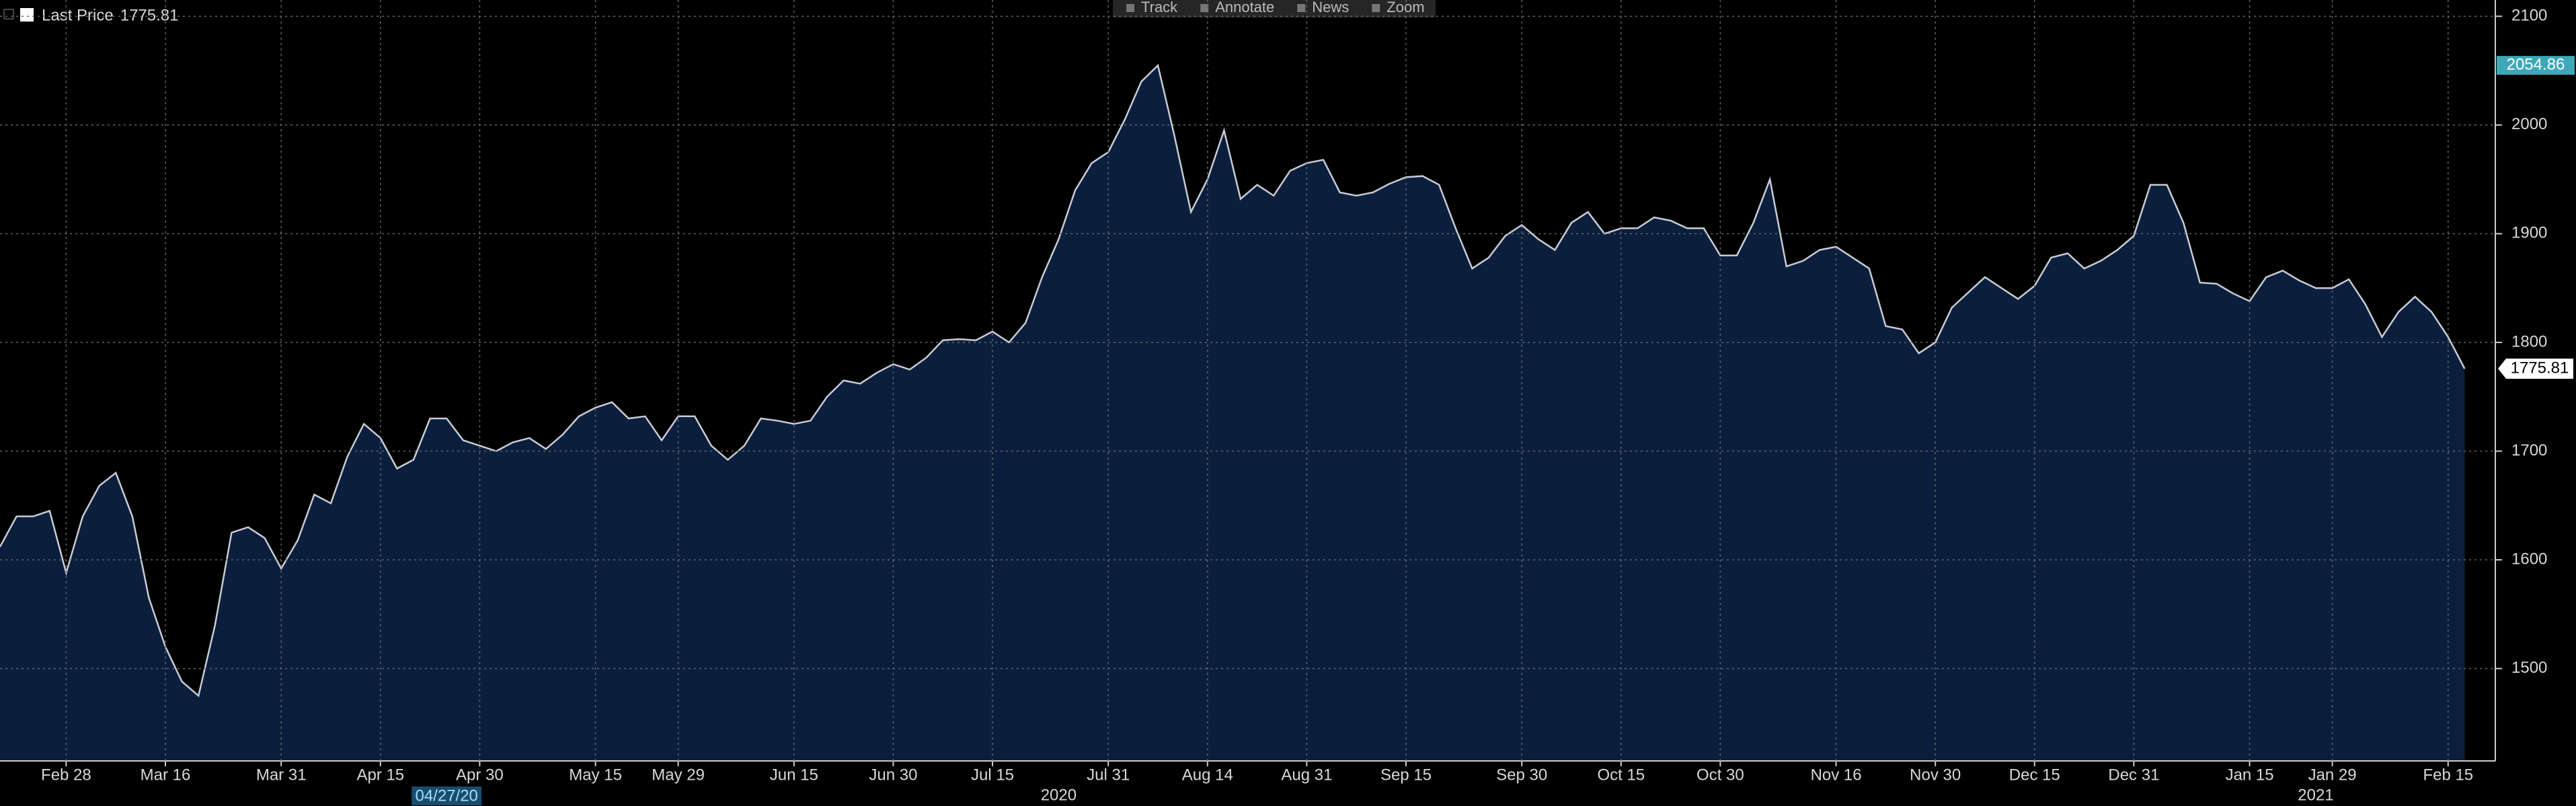  I want to click on max-marker-label: 2054.86, so click(2536, 65).